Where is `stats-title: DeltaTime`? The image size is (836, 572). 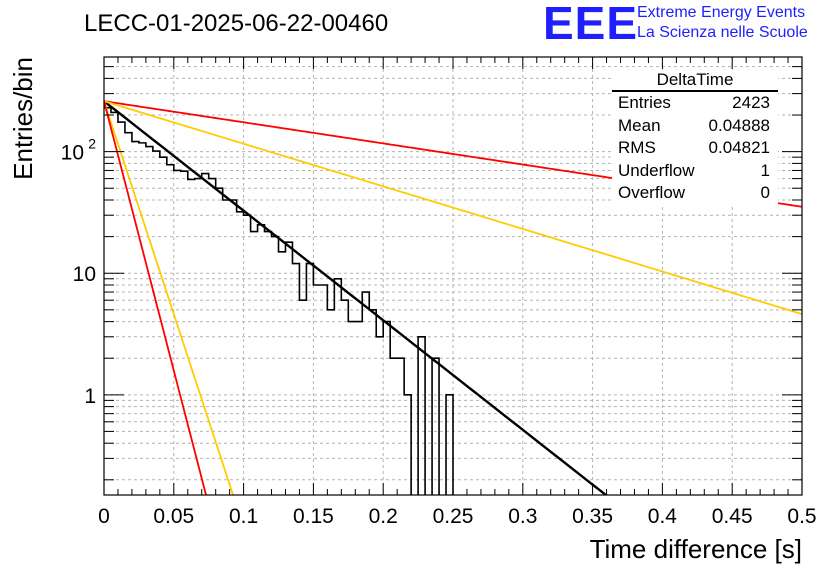
stats-title: DeltaTime is located at coordinates (695, 81).